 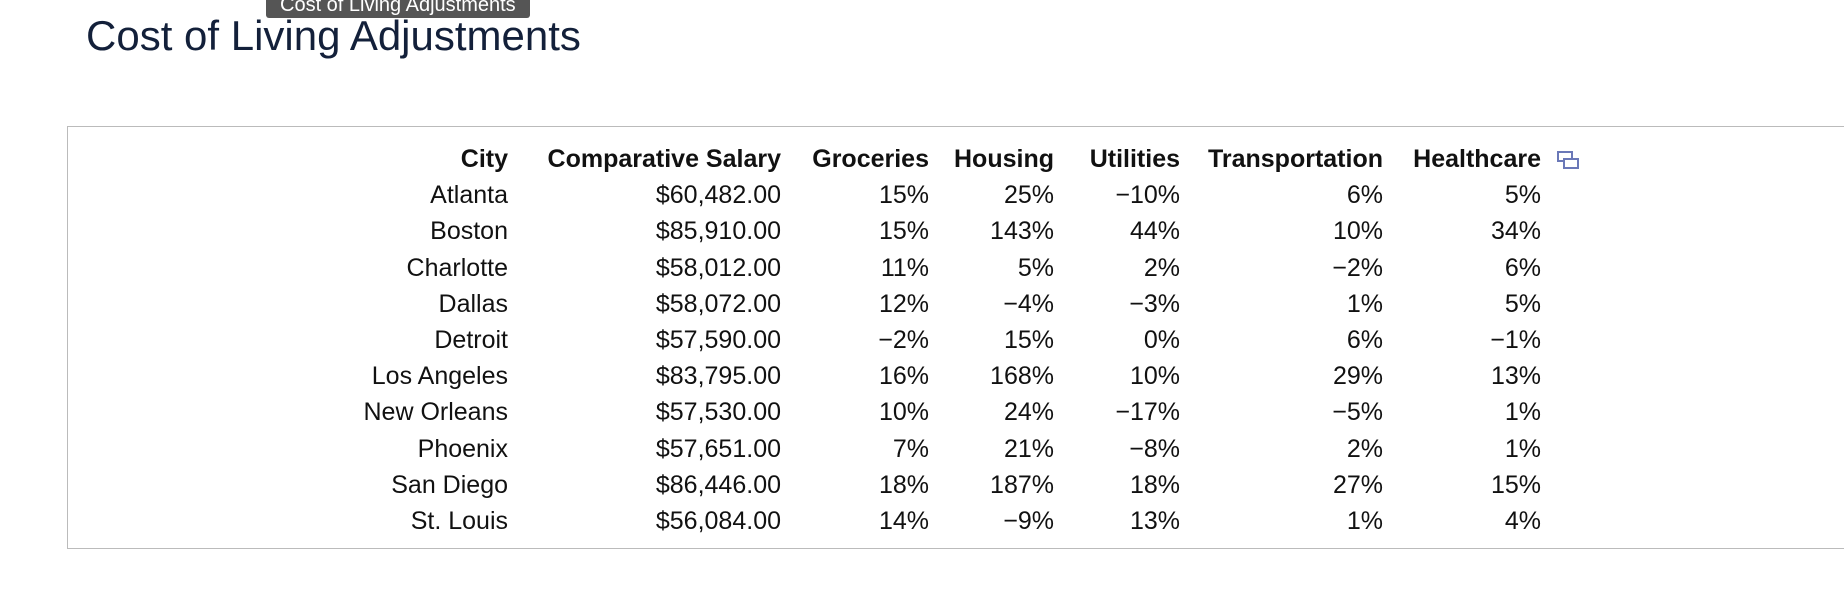 What do you see at coordinates (333, 35) in the screenshot?
I see `page-title: Cost of Living Adjustments` at bounding box center [333, 35].